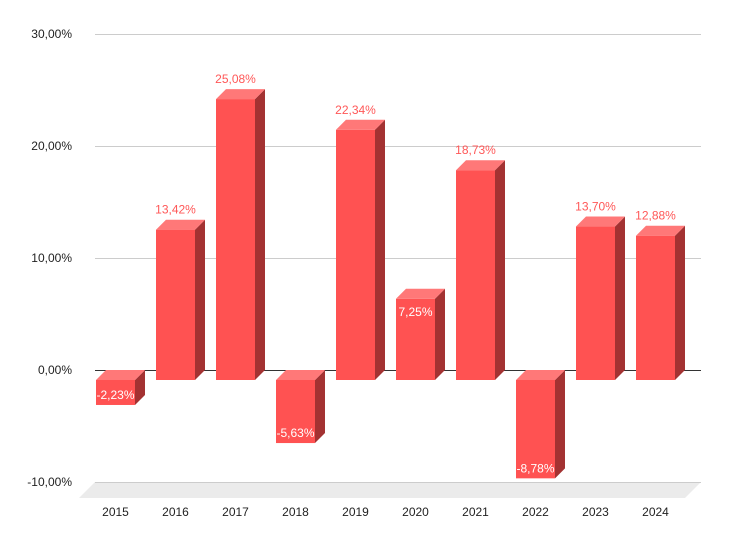 This screenshot has height=545, width=729. What do you see at coordinates (175, 512) in the screenshot?
I see `x-tick-label: 2016` at bounding box center [175, 512].